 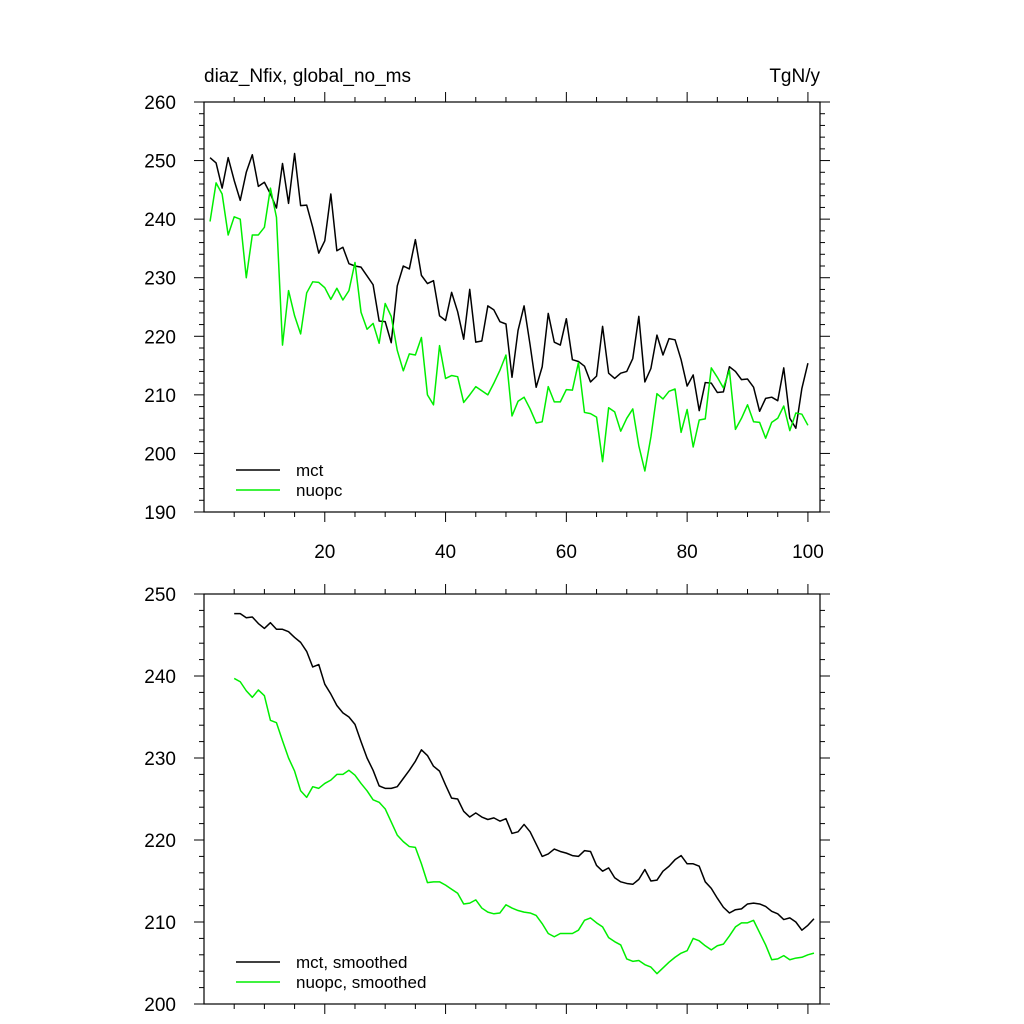 What do you see at coordinates (160, 103) in the screenshot?
I see `y-tick-label: 260` at bounding box center [160, 103].